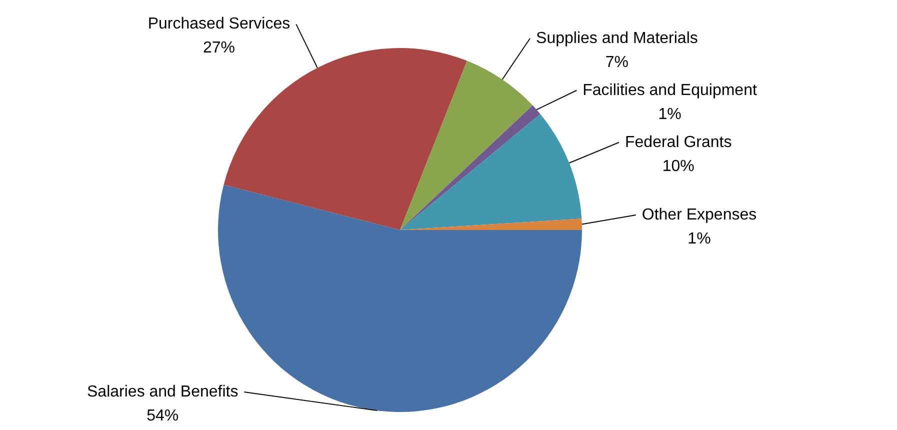 This screenshot has height=430, width=897. Describe the element at coordinates (219, 24) in the screenshot. I see `slice-label: Purchased Services` at that location.